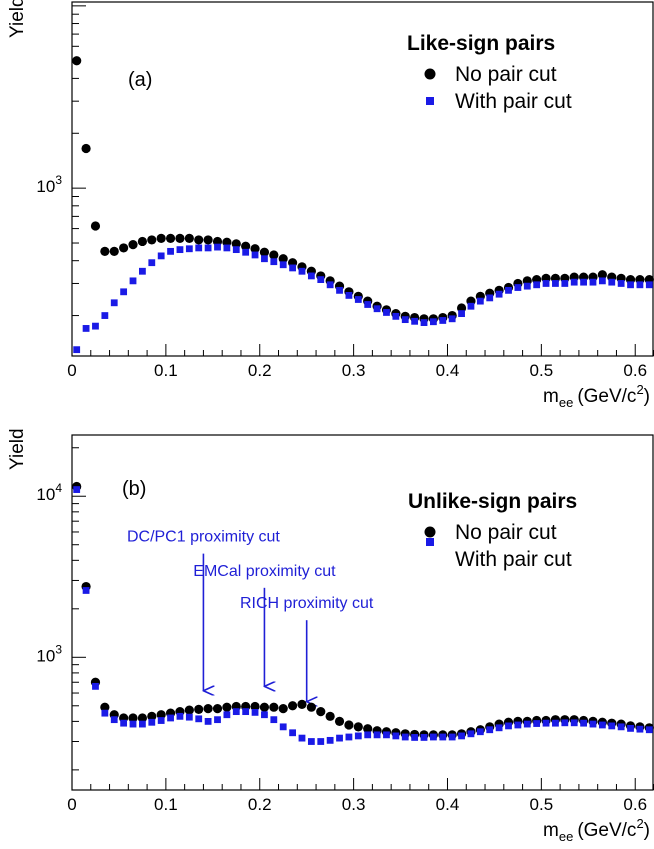 This screenshot has height=849, width=654. I want to click on legend-entry-with-cut: With pair cut, so click(513, 101).